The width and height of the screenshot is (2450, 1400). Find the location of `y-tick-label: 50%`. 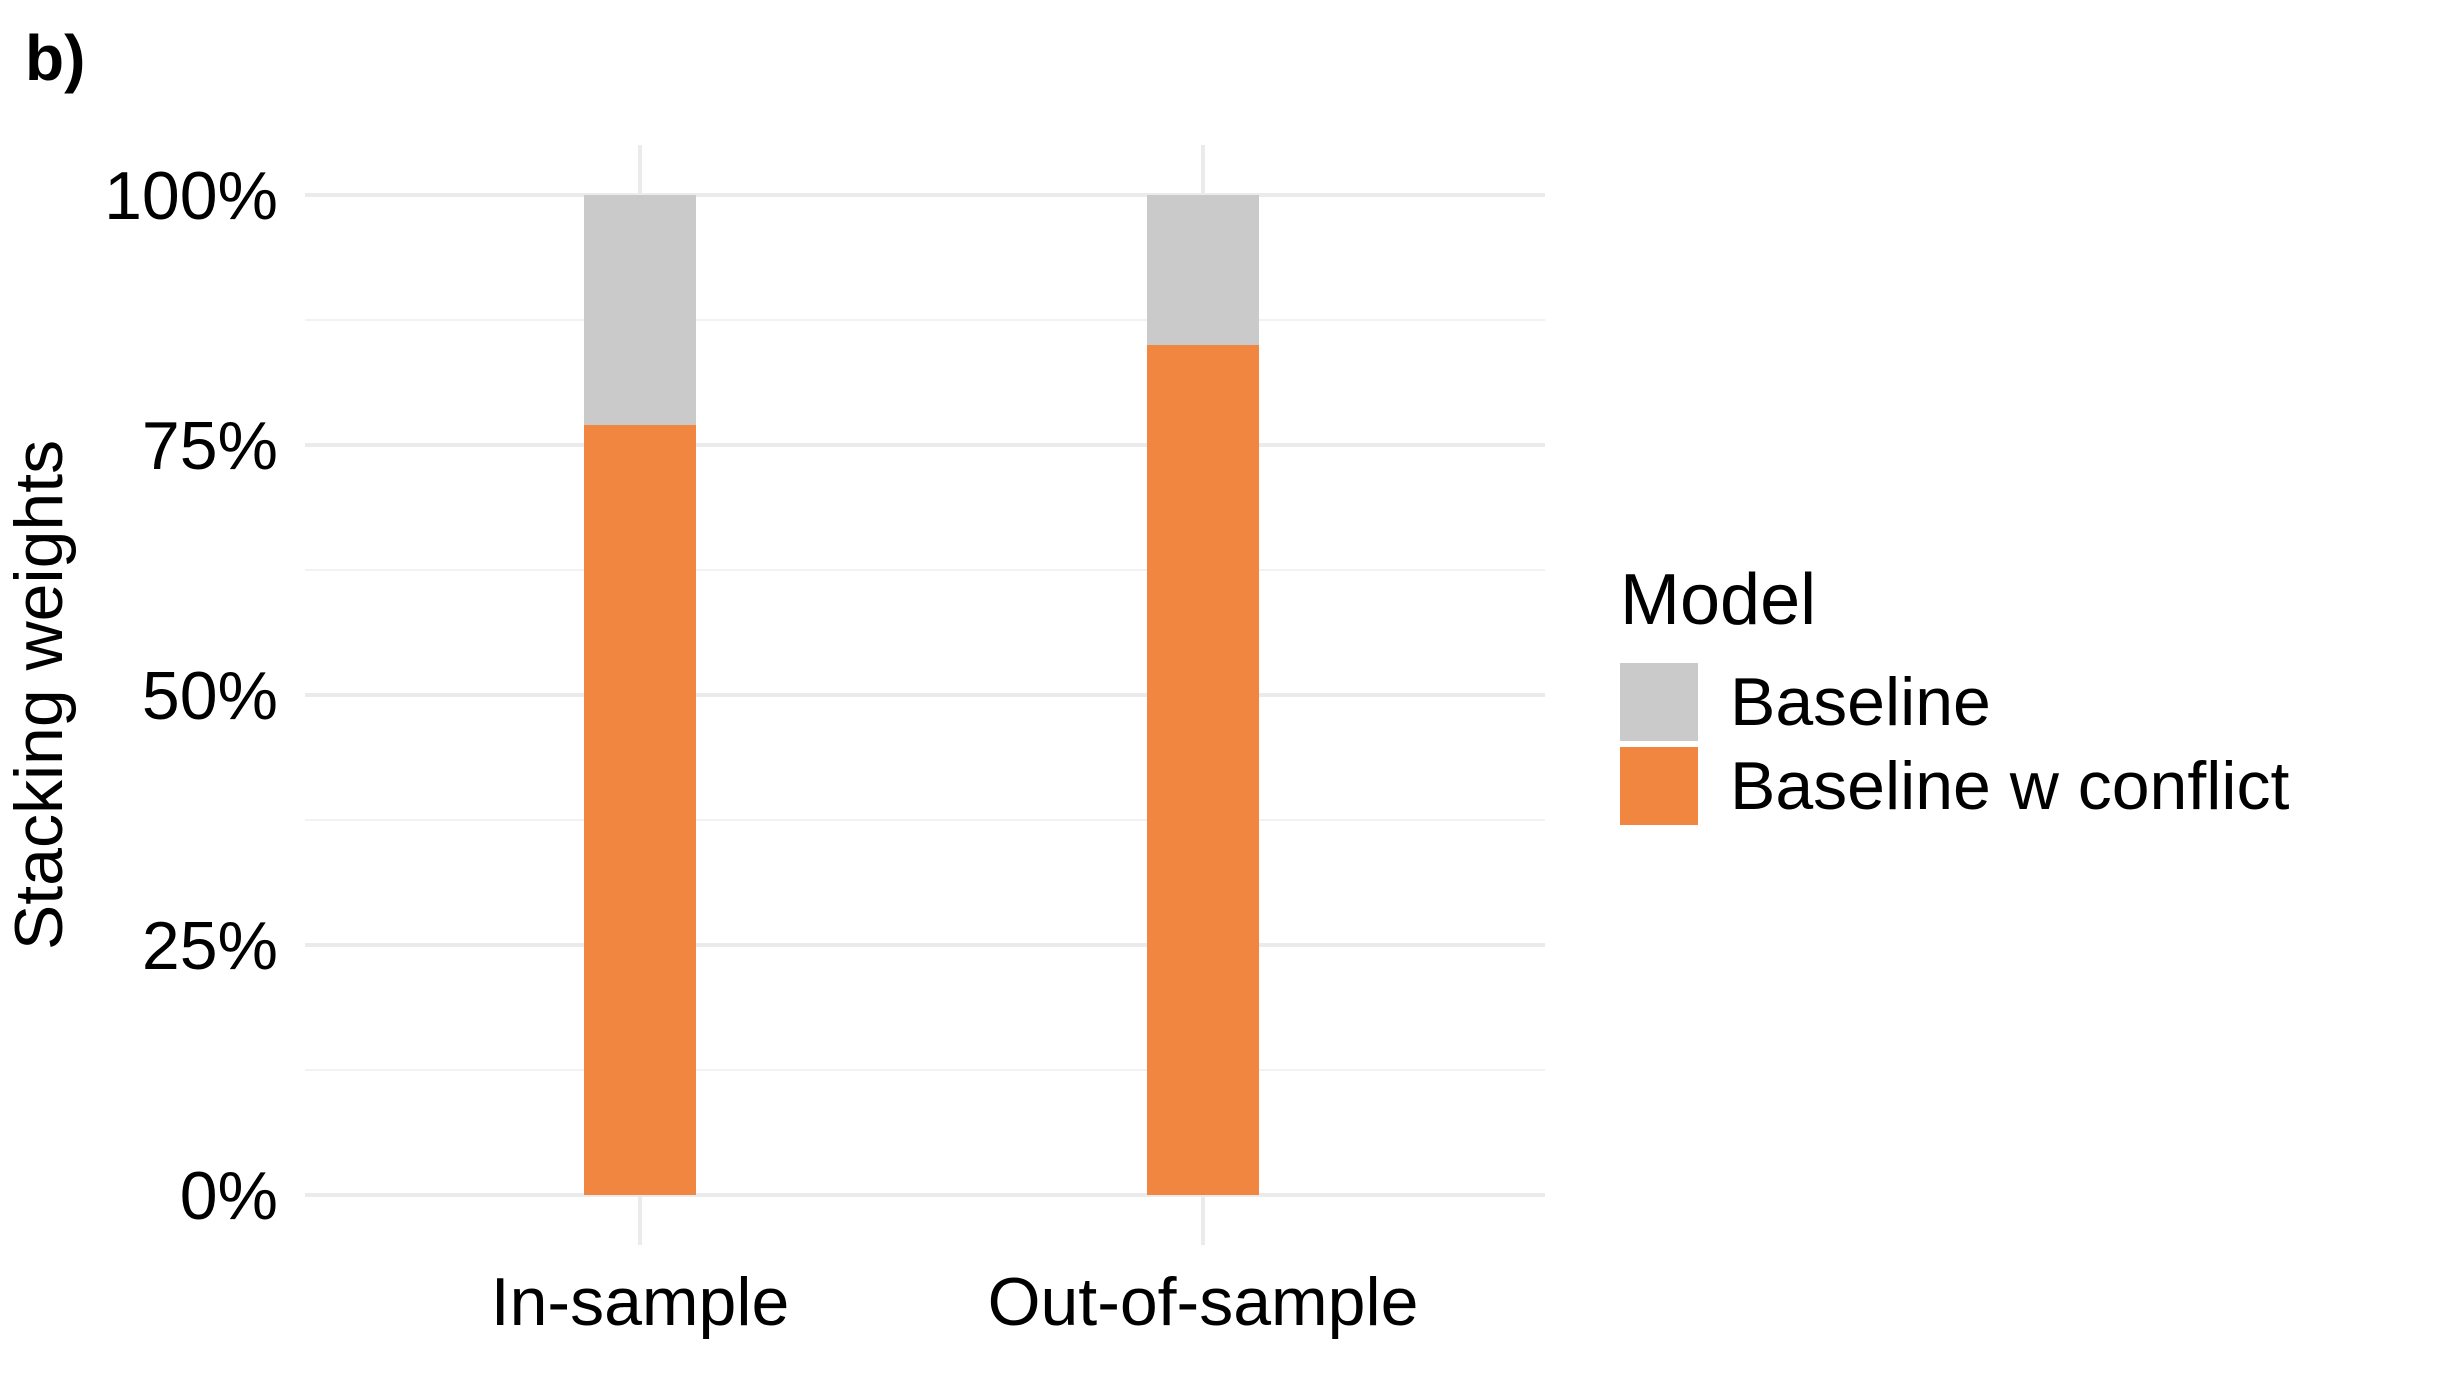

y-tick-label: 50% is located at coordinates (210, 696).